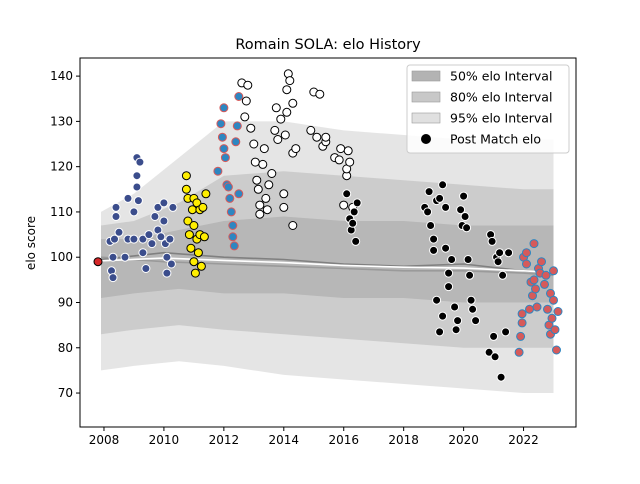 Image resolution: width=640 pixels, height=484 pixels. Describe the element at coordinates (104, 440) in the screenshot. I see `x-tick-label: 2008` at that location.